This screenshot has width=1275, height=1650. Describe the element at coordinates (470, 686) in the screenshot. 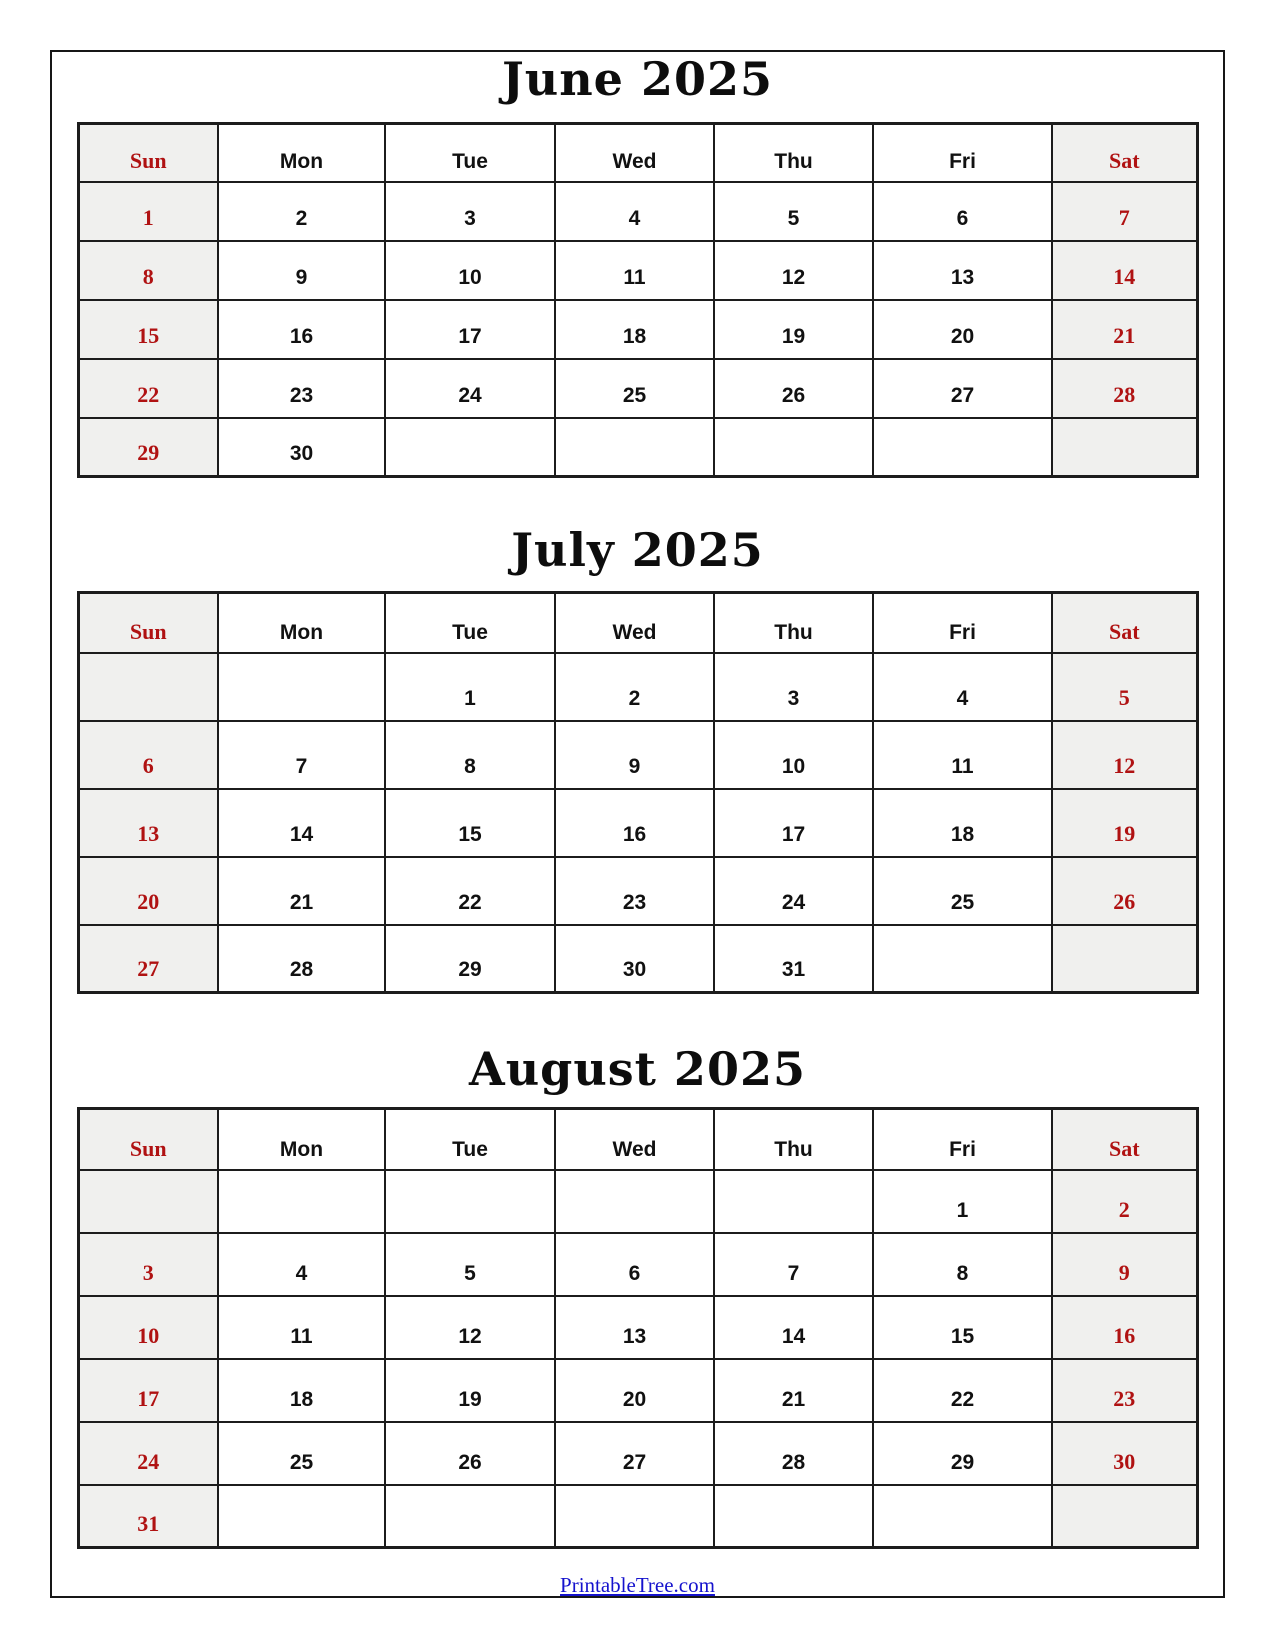

I see `day-cell: 1` at that location.